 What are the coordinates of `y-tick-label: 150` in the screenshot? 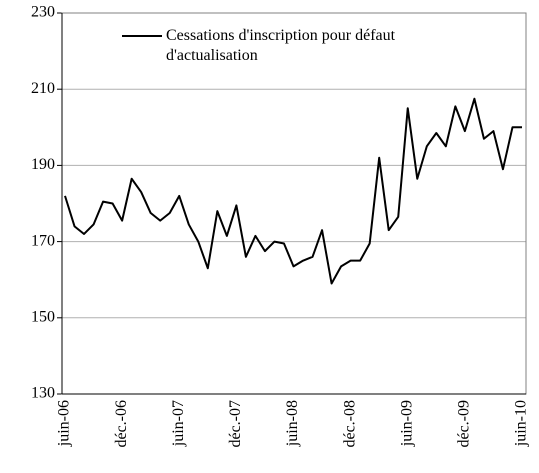 It's located at (43, 316).